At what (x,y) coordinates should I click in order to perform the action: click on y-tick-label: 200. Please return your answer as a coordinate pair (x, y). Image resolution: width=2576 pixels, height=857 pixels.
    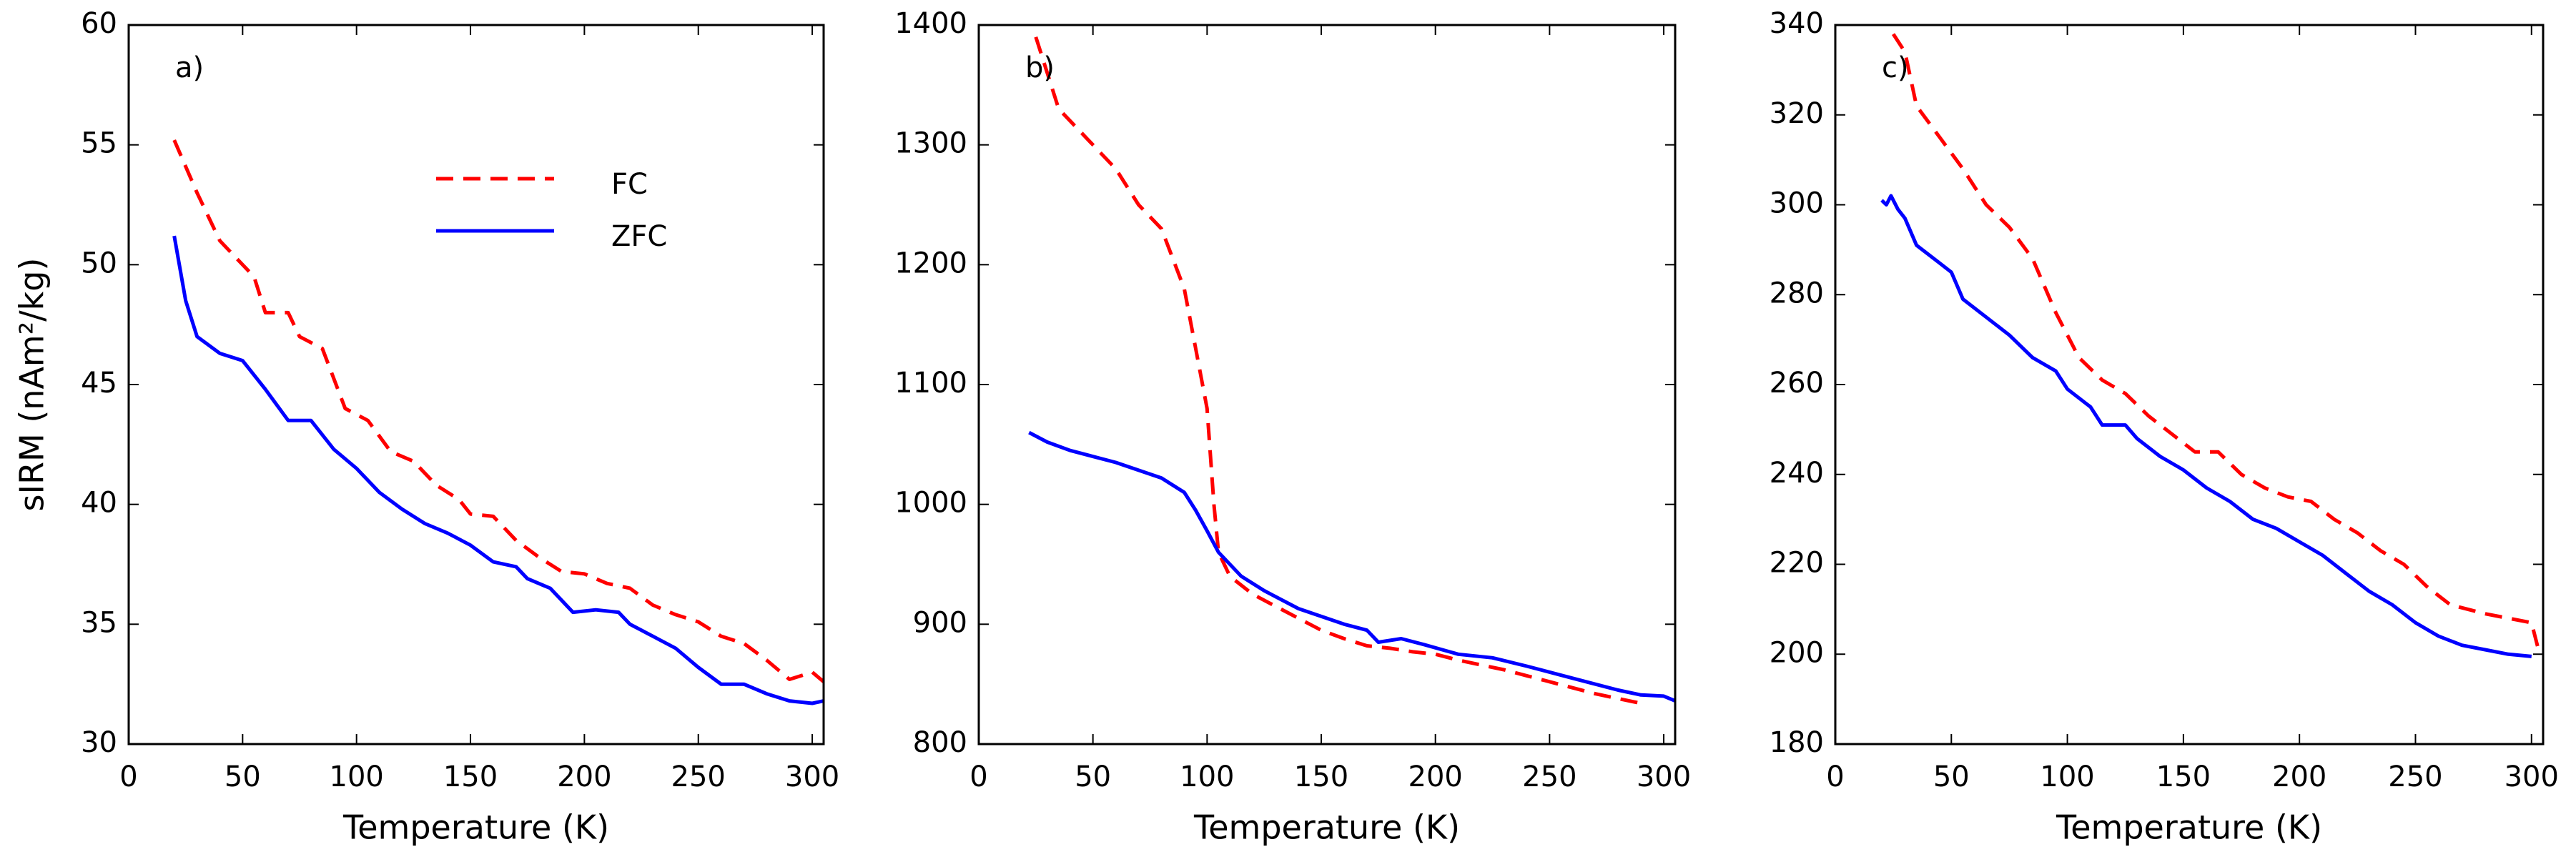
    Looking at the image, I should click on (1797, 652).